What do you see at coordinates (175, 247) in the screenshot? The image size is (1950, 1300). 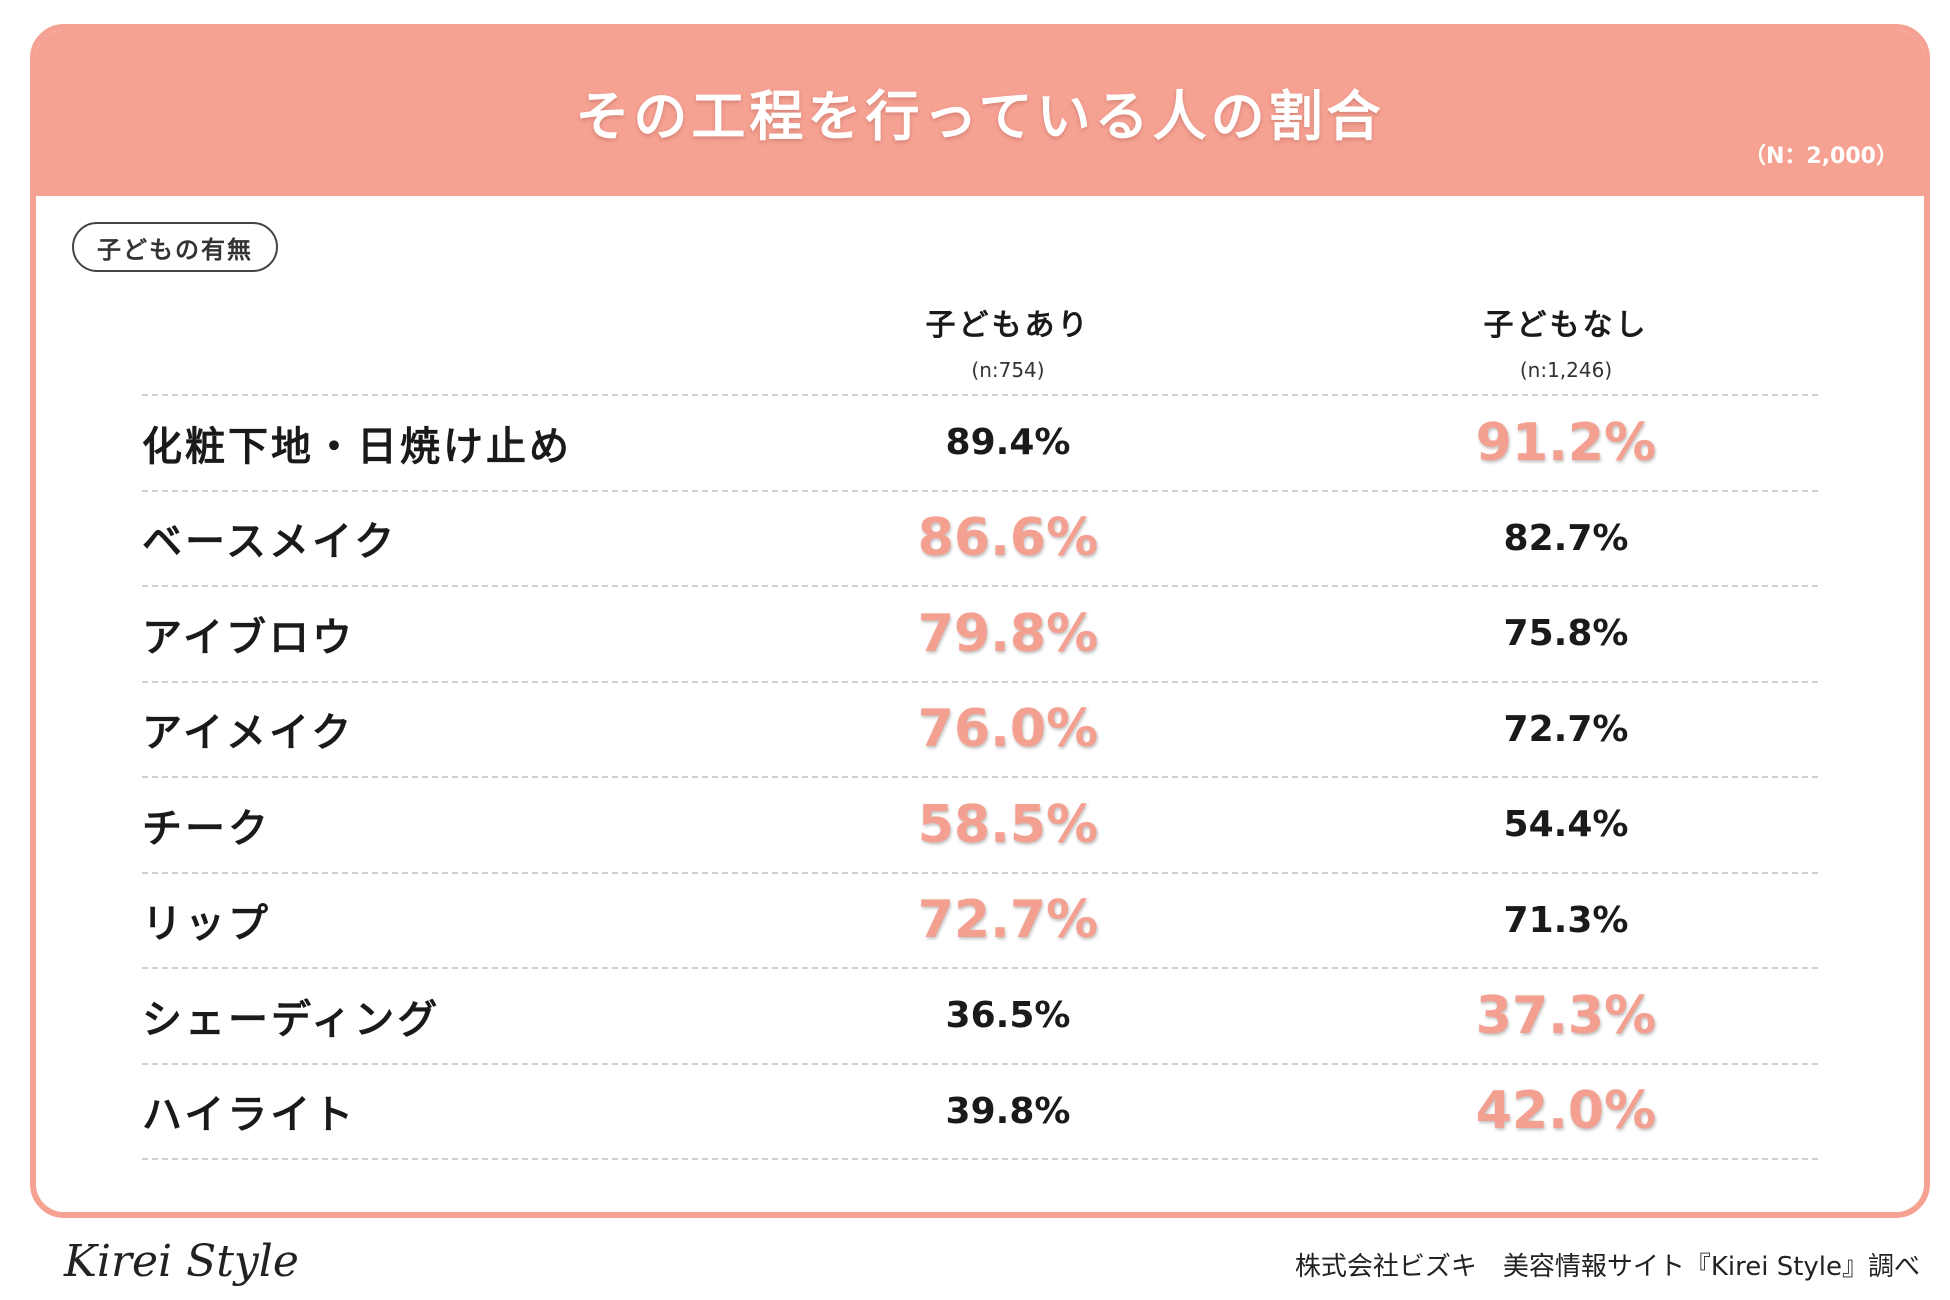 I see `group-label: 子どもの有無` at bounding box center [175, 247].